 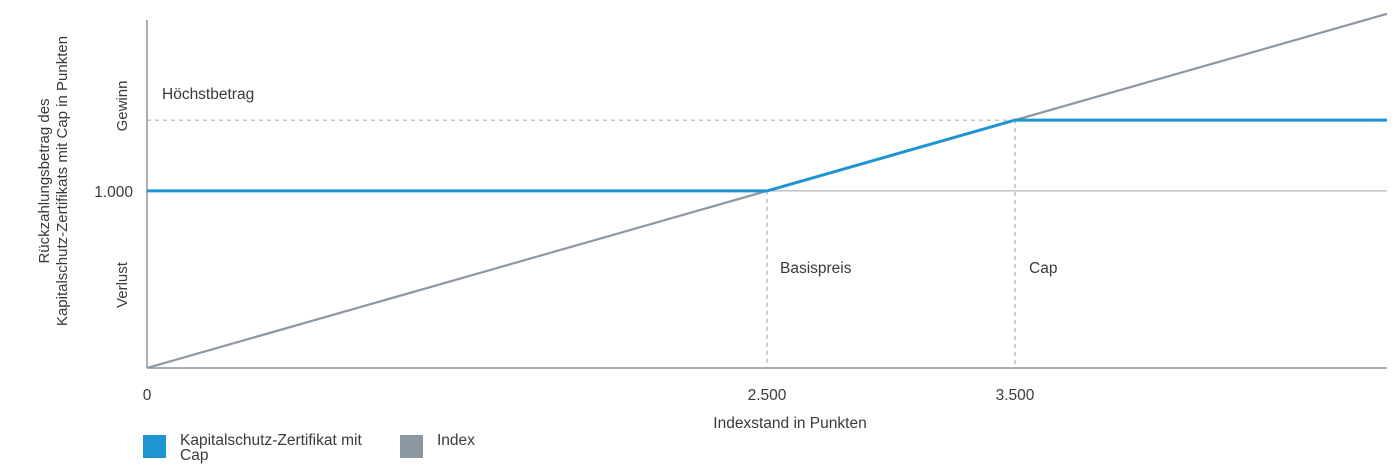 I want to click on y-tick-label: 1.000, so click(x=113, y=192).